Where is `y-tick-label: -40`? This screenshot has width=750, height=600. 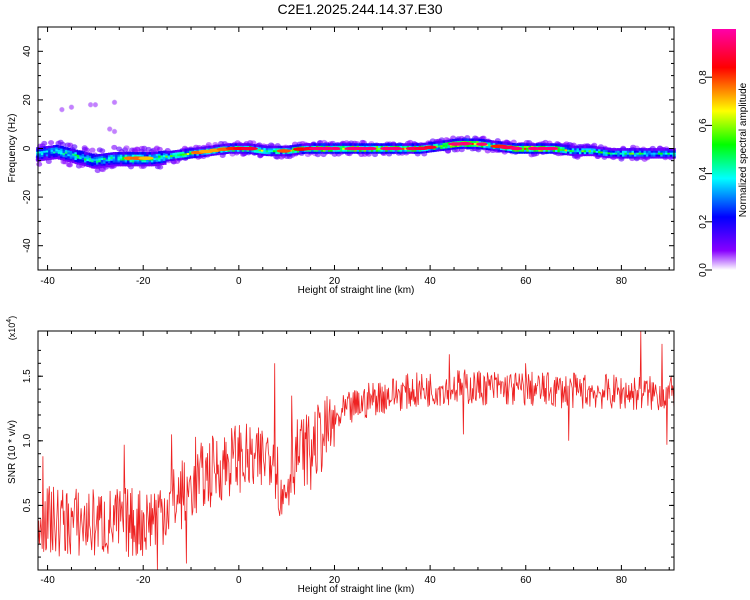 y-tick-label: -40 is located at coordinates (27, 245).